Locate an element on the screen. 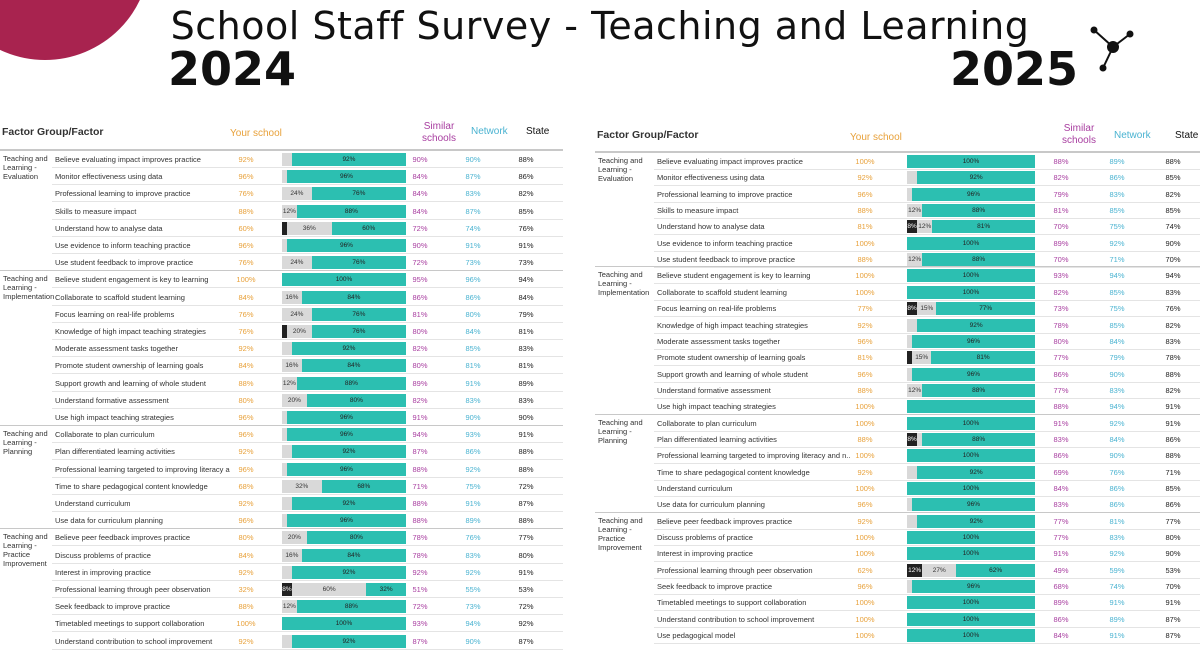 The width and height of the screenshot is (1200, 650). header-similar-schools: Similar schools is located at coordinates (1079, 135).